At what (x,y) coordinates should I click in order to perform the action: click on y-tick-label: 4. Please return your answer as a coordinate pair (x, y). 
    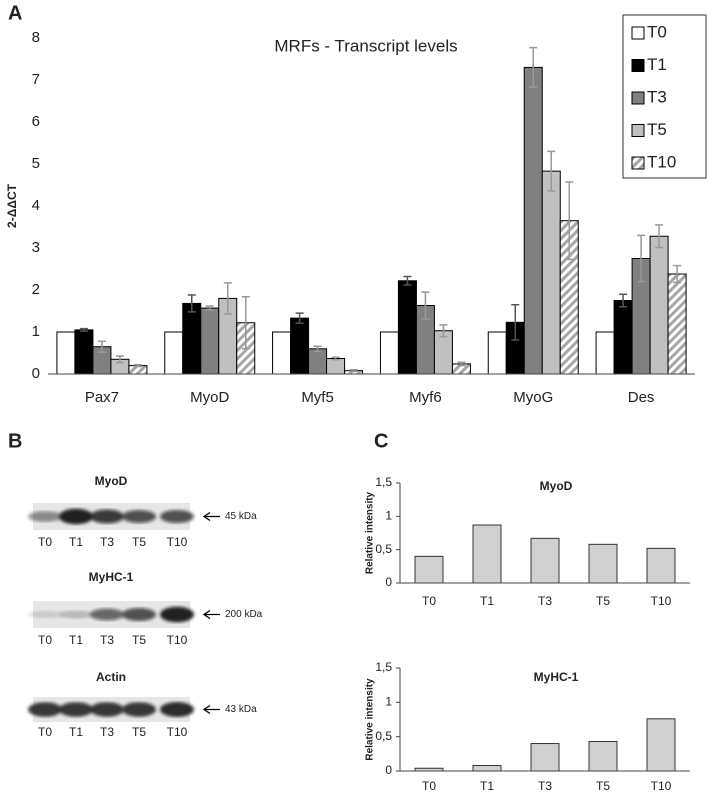
    Looking at the image, I should click on (36, 205).